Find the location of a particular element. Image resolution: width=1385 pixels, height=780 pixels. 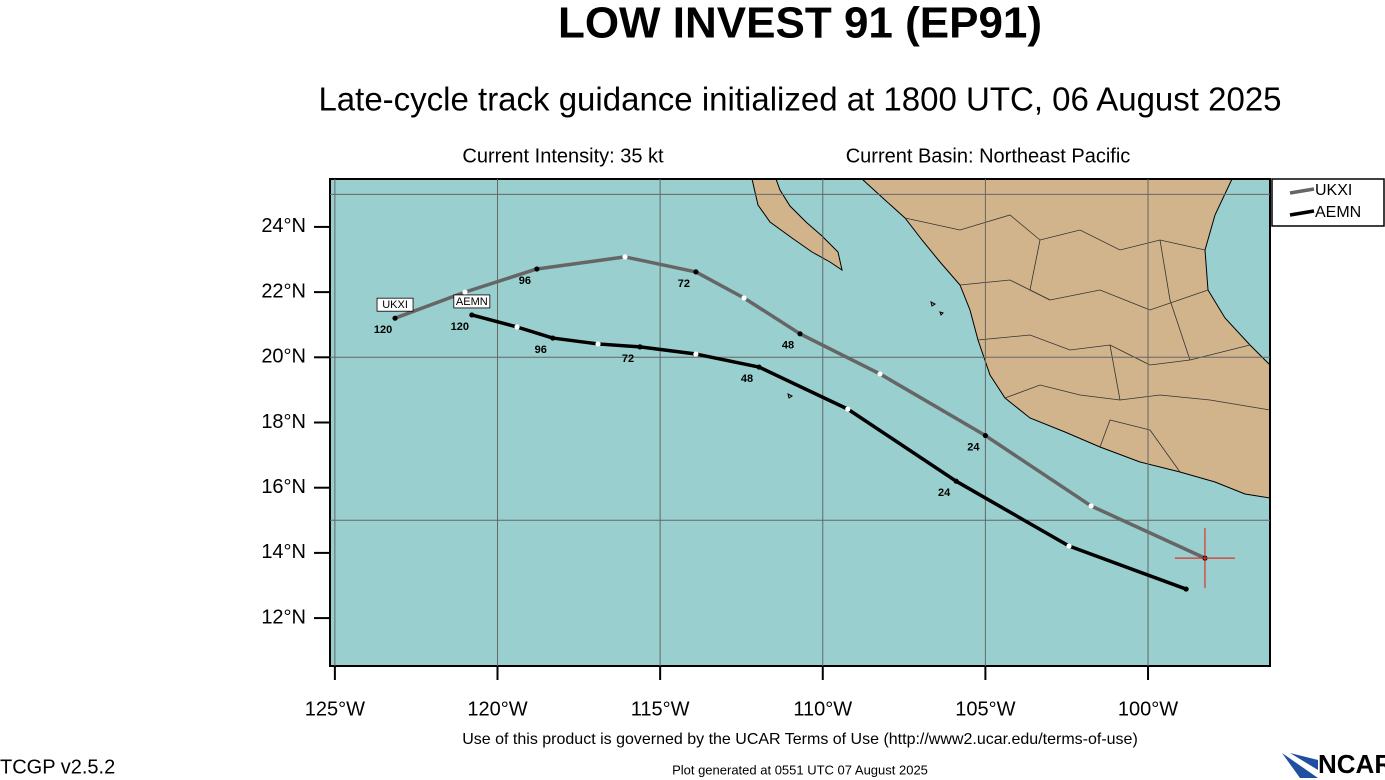

storm-tag: UKXI is located at coordinates (395, 305).